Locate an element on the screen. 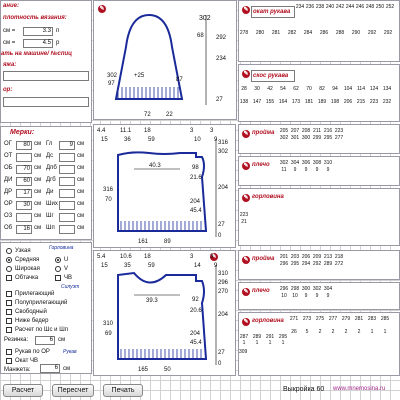 The width and height of the screenshot is (400, 400). sleeve-ov-checkbox is located at coordinates (9, 361).